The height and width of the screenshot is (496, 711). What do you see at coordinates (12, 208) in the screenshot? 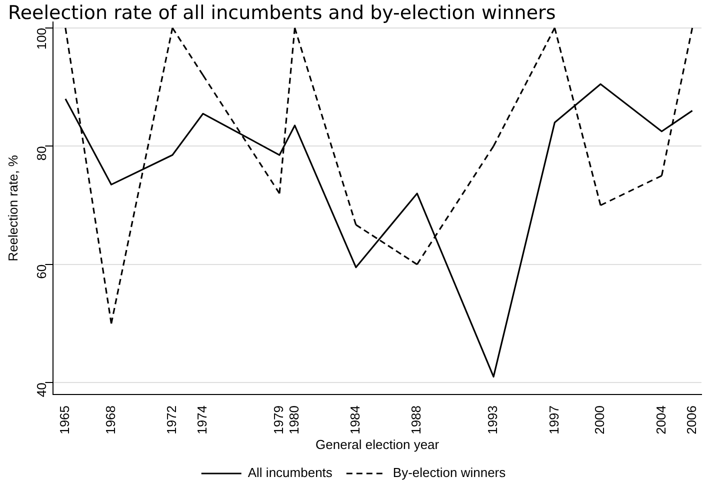
I see `y-axis-title: Reelection rate, %` at bounding box center [12, 208].